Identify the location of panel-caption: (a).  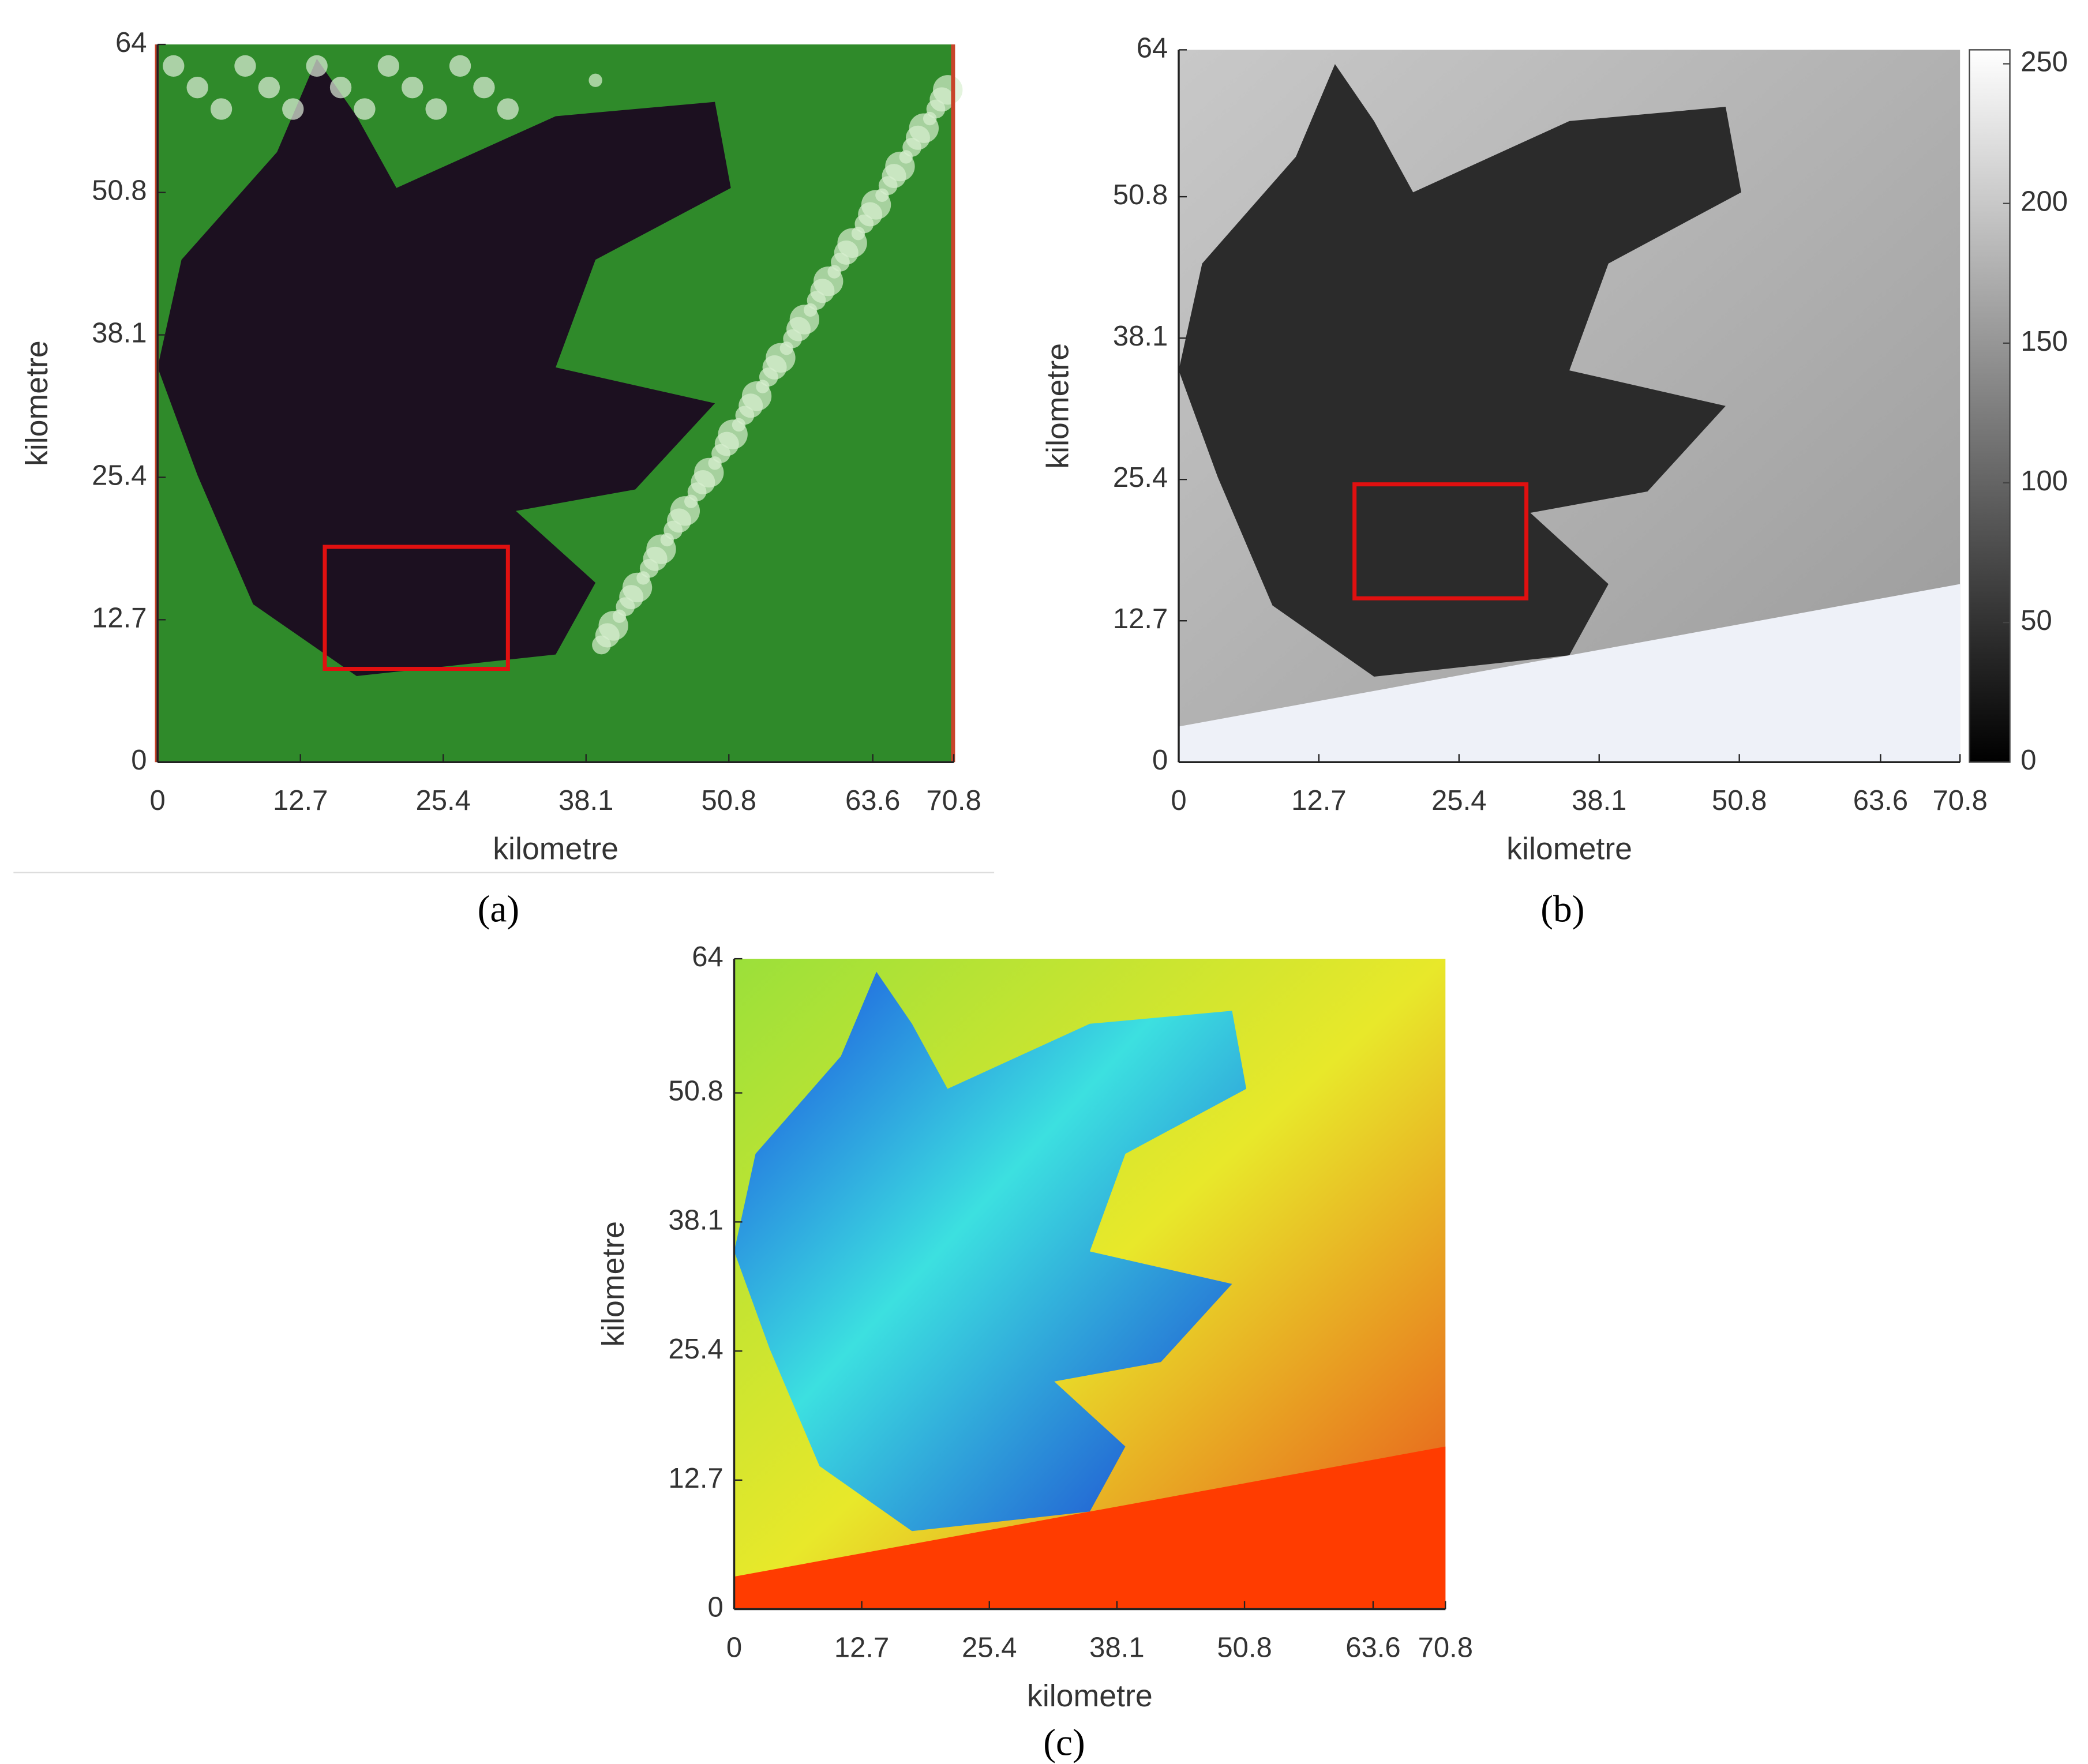
(499, 909).